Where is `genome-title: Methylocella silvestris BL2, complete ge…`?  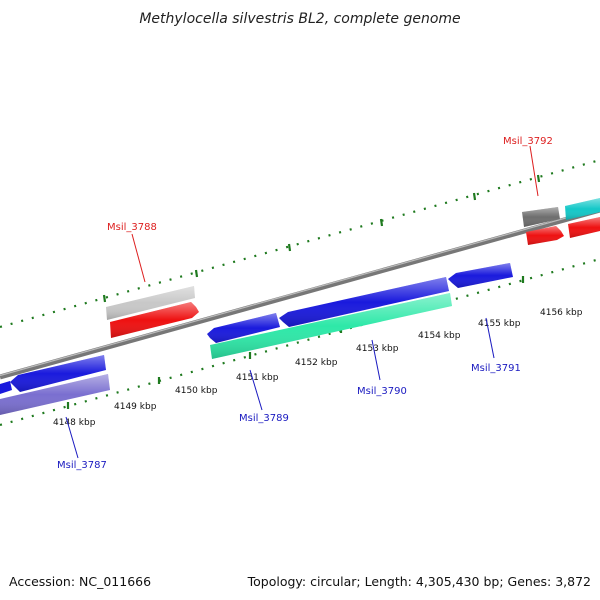
genome-title: Methylocella silvestris BL2, complete ge… is located at coordinates (299, 19).